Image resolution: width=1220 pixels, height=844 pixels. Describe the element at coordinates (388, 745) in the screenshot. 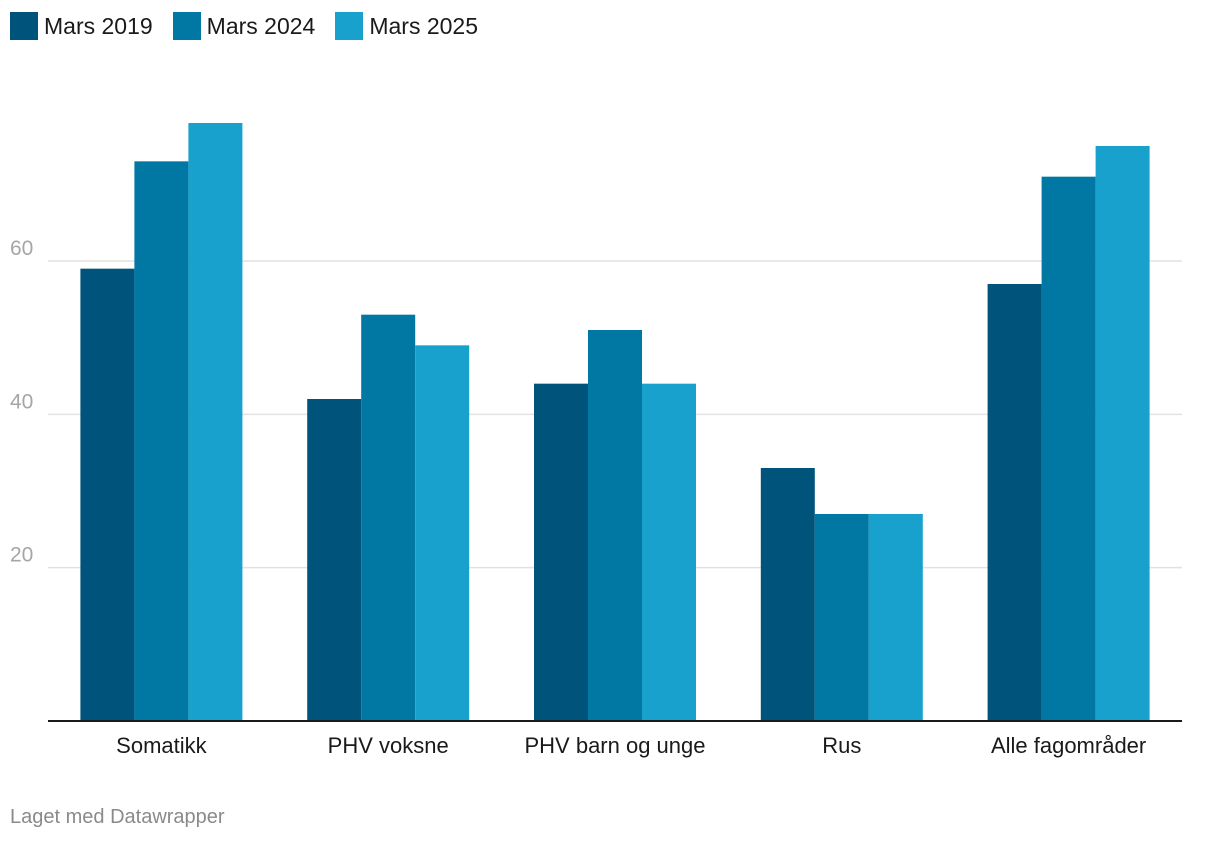

I see `x-category-label-1: PHV voksne` at that location.